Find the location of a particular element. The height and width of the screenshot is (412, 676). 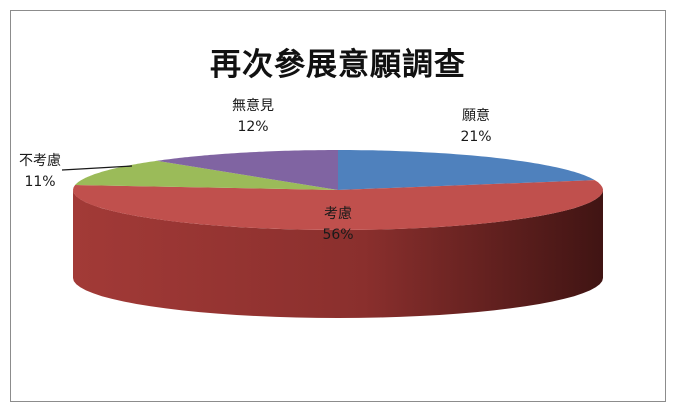

chart-title: 再次參展意願調查 is located at coordinates (338, 65).